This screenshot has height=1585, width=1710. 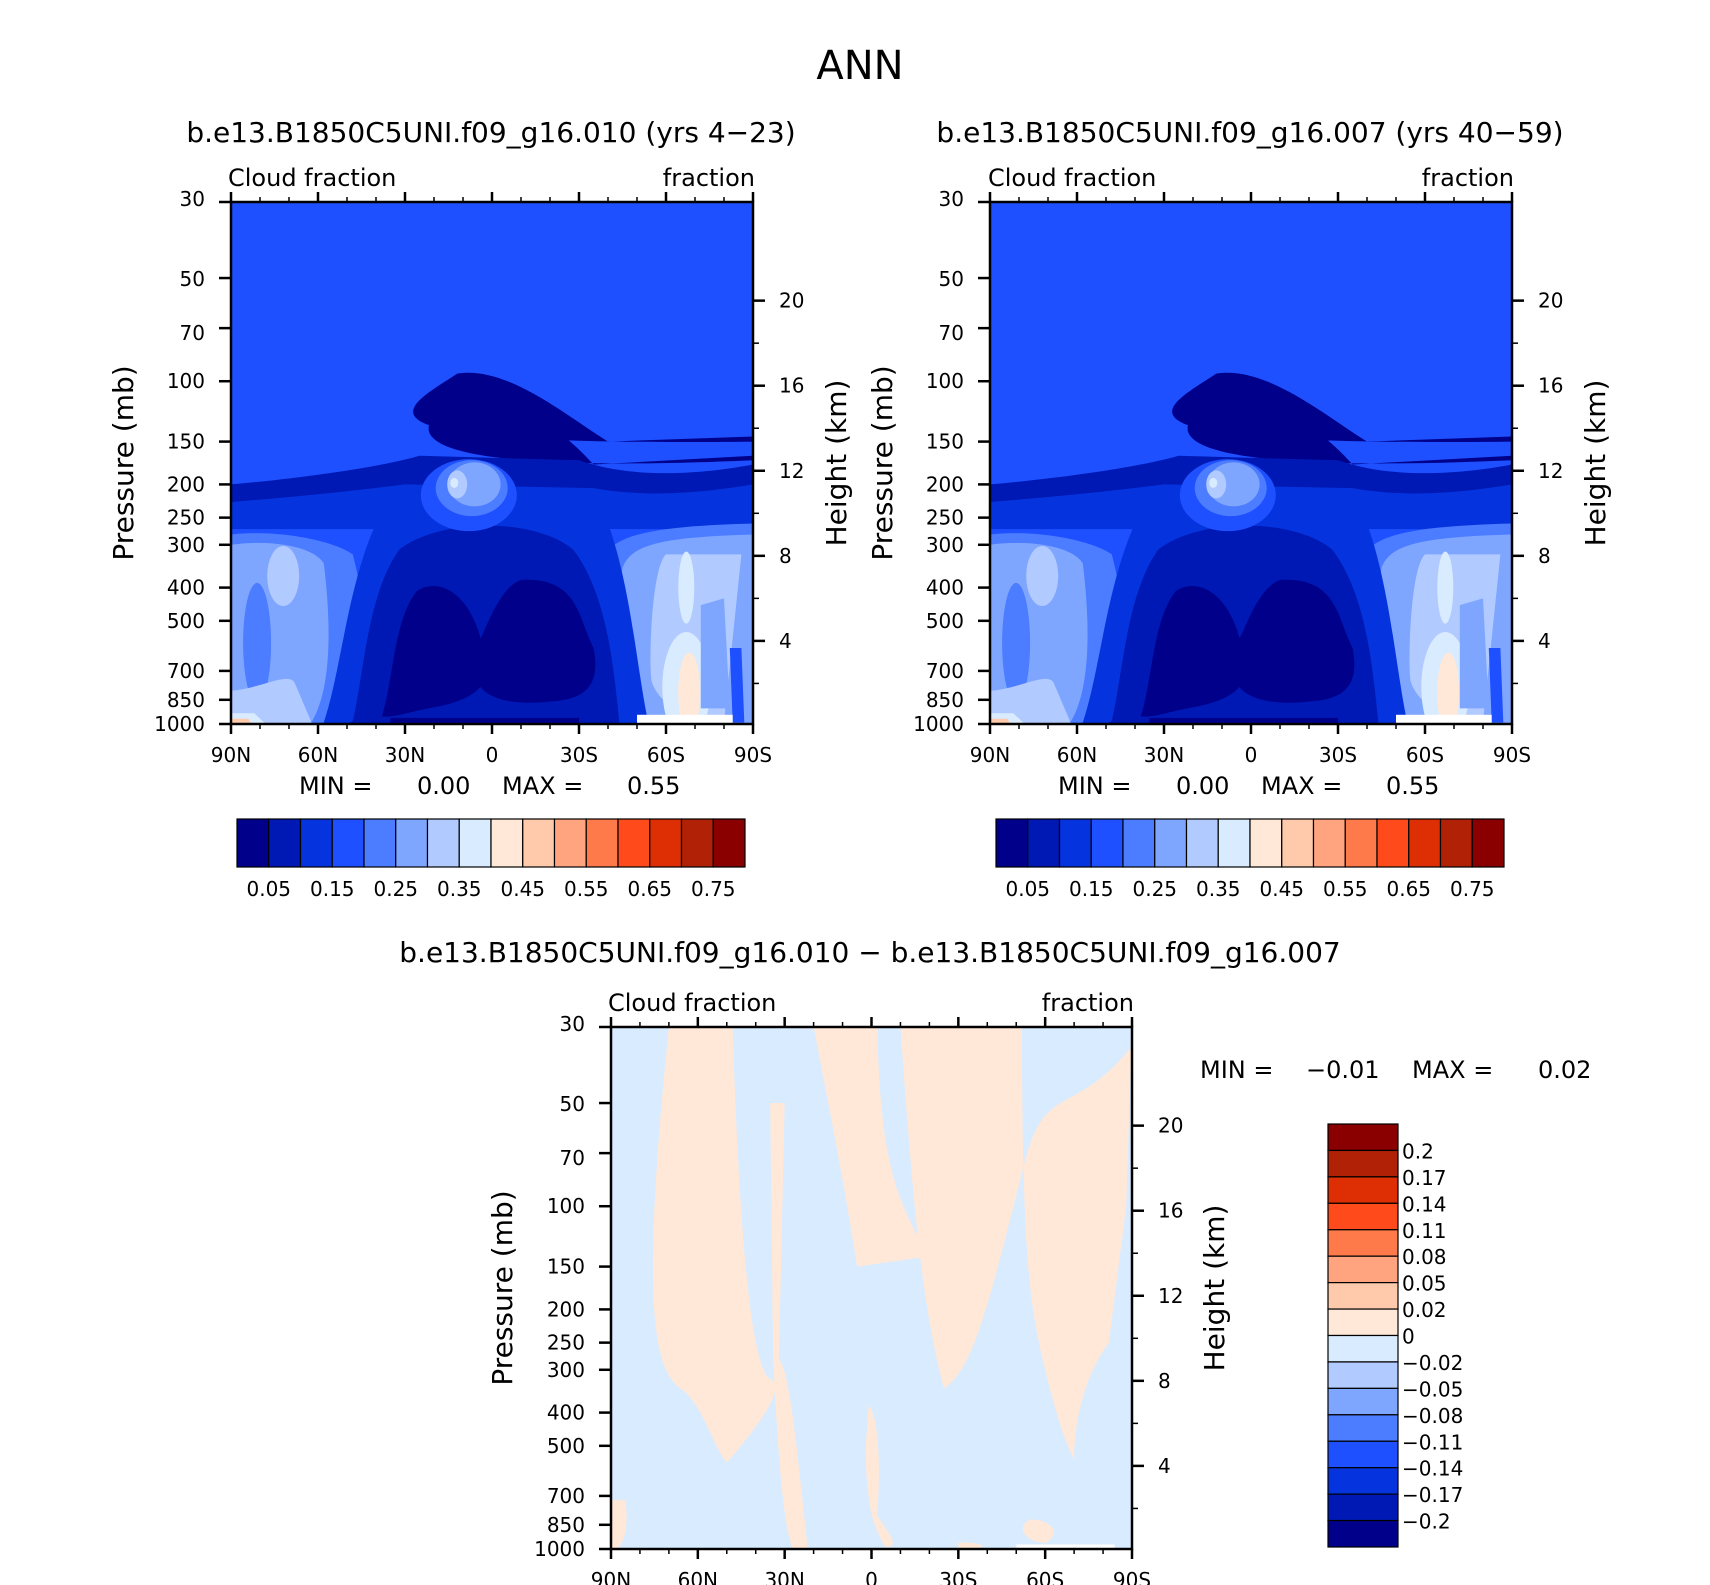 I want to click on panel-1-title: b.e13.B1850C5UNI.f09_g16.010 (yrs 4−23), so click(x=490, y=132).